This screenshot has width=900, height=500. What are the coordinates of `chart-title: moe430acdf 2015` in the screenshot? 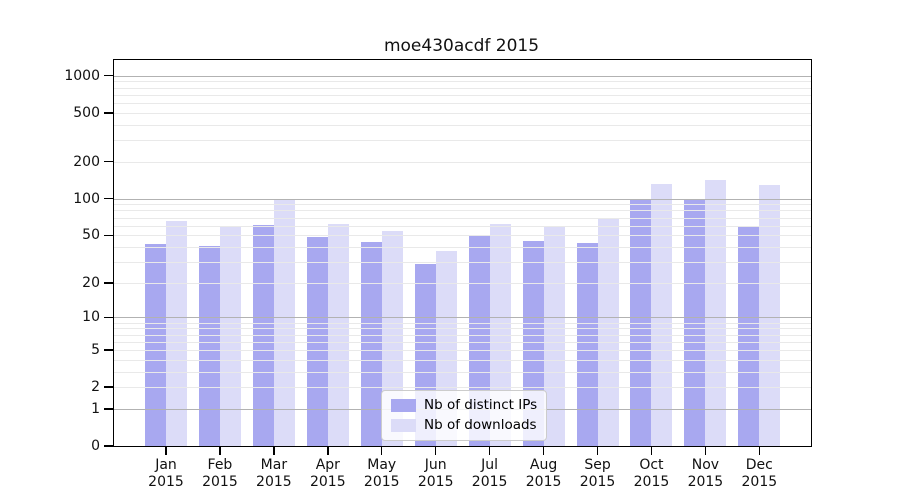 It's located at (461, 46).